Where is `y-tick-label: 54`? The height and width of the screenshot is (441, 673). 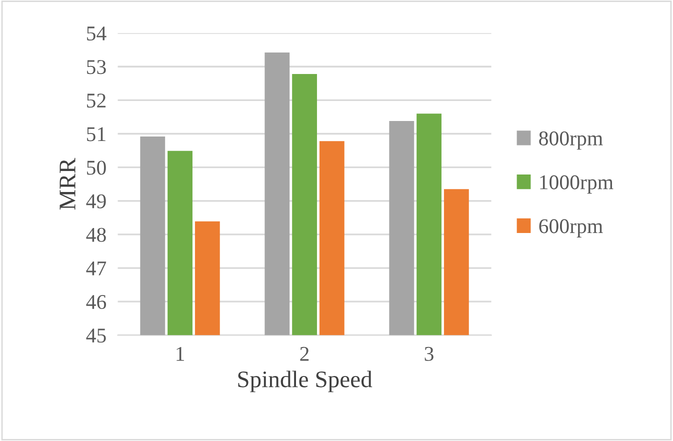 y-tick-label: 54 is located at coordinates (96, 33).